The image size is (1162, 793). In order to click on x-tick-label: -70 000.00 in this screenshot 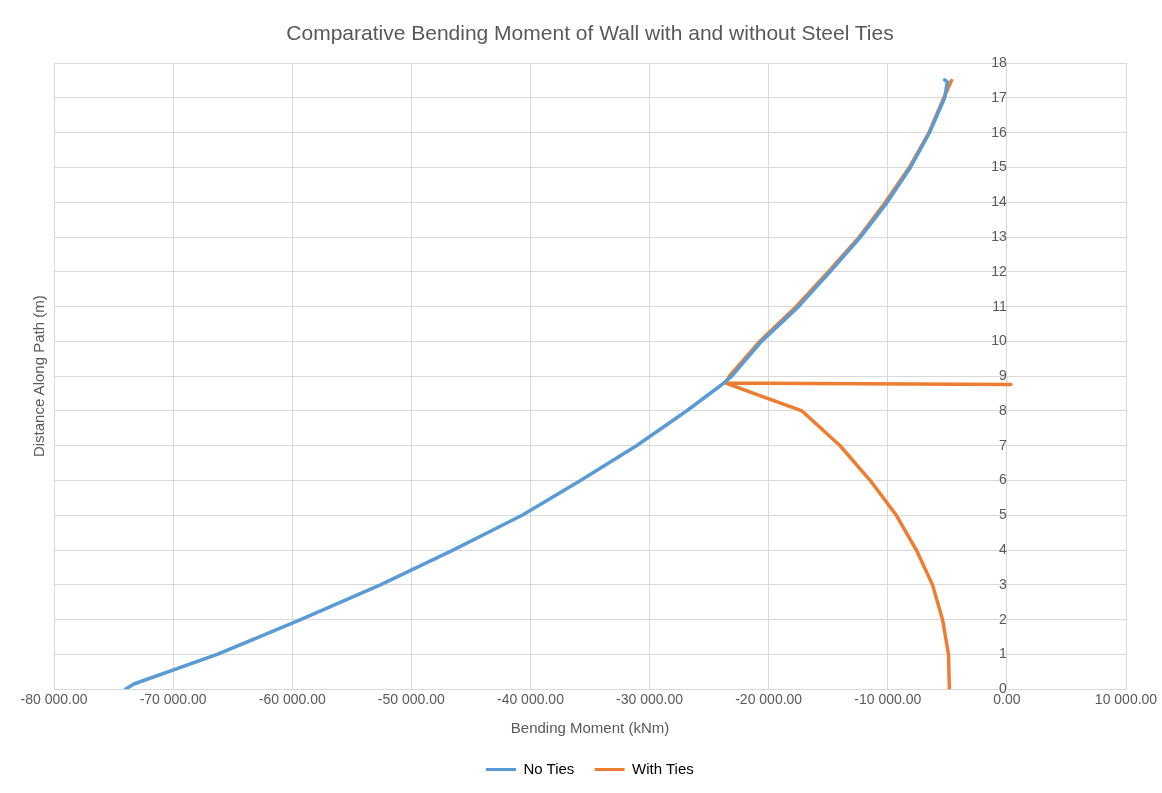, I will do `click(173, 699)`.